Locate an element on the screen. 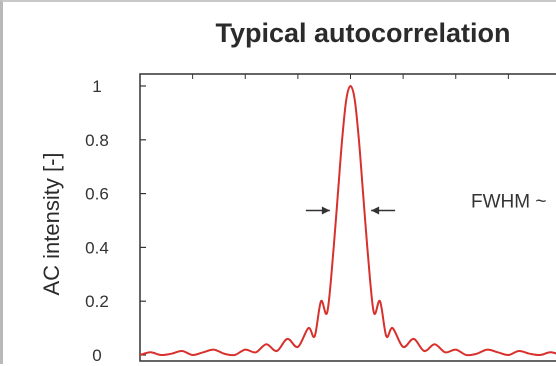 The width and height of the screenshot is (556, 366). y-tick-label: 1 is located at coordinates (96, 86).